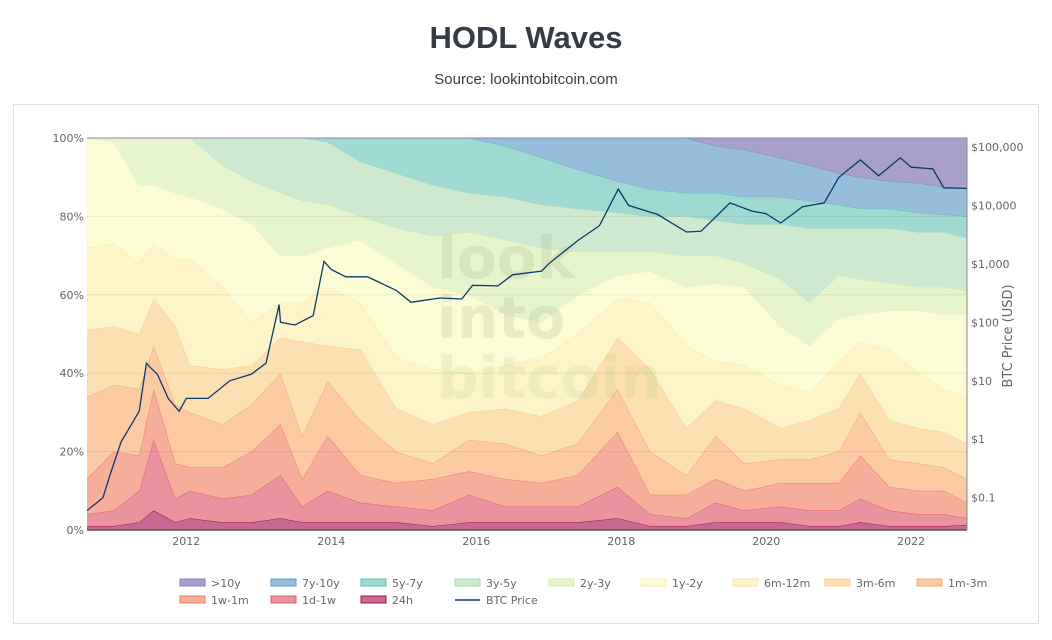 The width and height of the screenshot is (1052, 640). I want to click on legend-item-3y-5y: 3y-5y, so click(485, 583).